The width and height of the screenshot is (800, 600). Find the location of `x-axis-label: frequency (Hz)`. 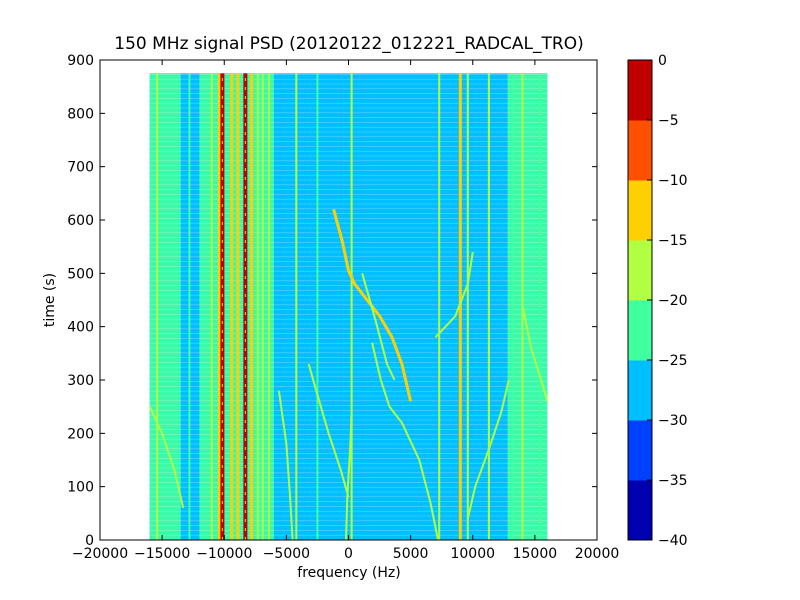

x-axis-label: frequency (Hz) is located at coordinates (348, 573).